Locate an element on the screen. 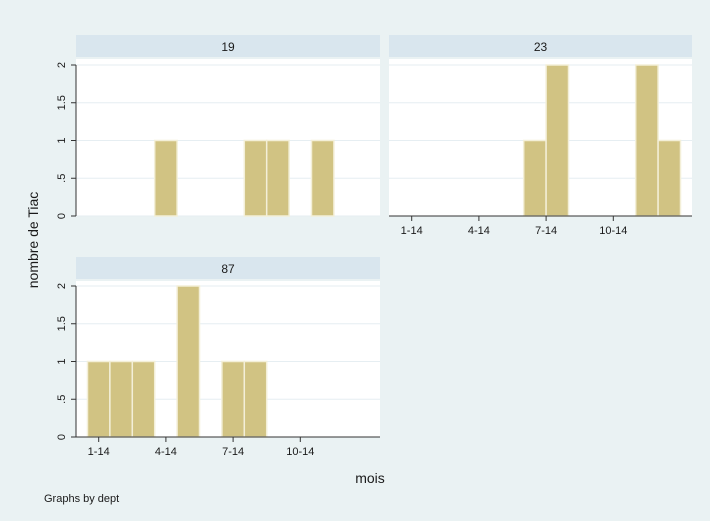 Image resolution: width=710 pixels, height=526 pixels. panel-title: 19 is located at coordinates (228, 47).